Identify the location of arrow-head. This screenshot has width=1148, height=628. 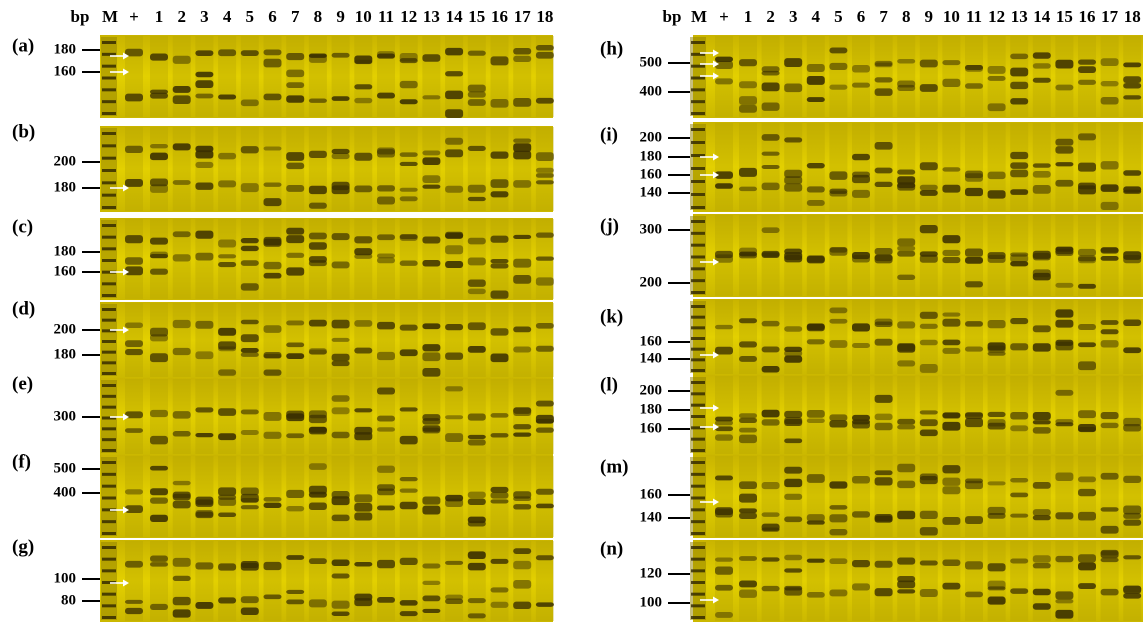
(716, 600).